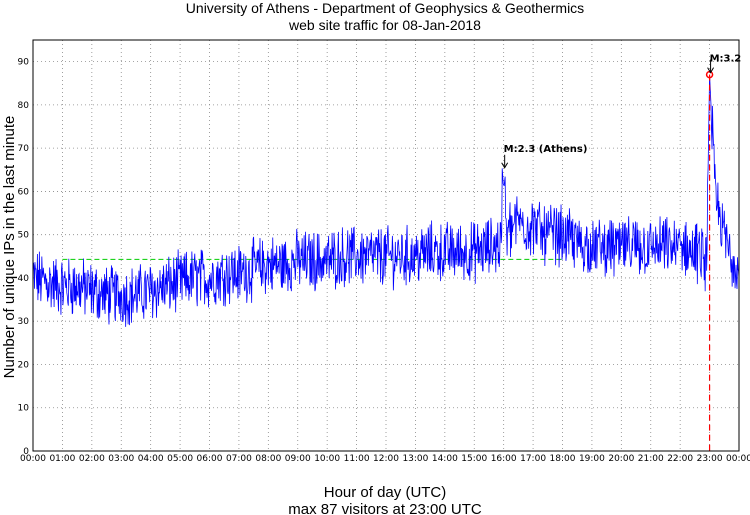 This screenshot has height=515, width=750. I want to click on x-tick-label: 14:00, so click(445, 459).